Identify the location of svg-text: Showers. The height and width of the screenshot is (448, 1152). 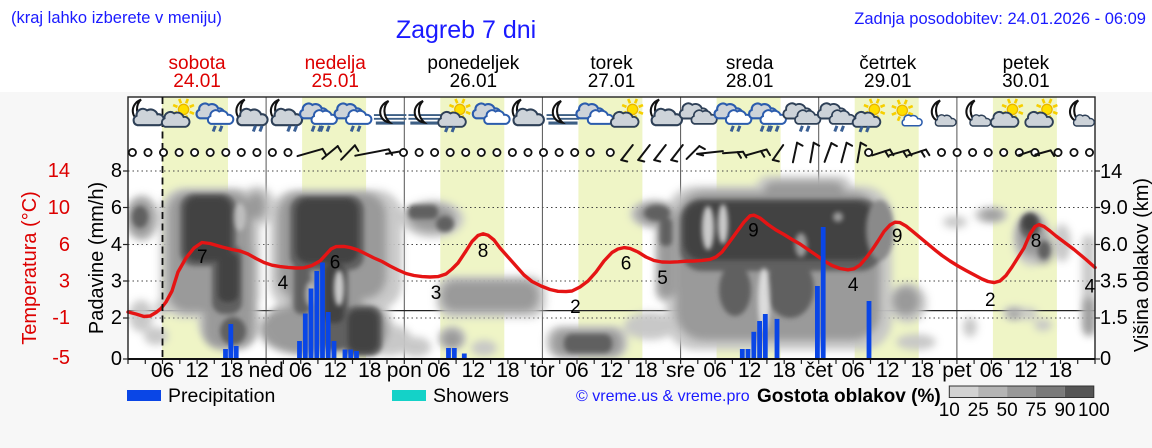
(471, 396).